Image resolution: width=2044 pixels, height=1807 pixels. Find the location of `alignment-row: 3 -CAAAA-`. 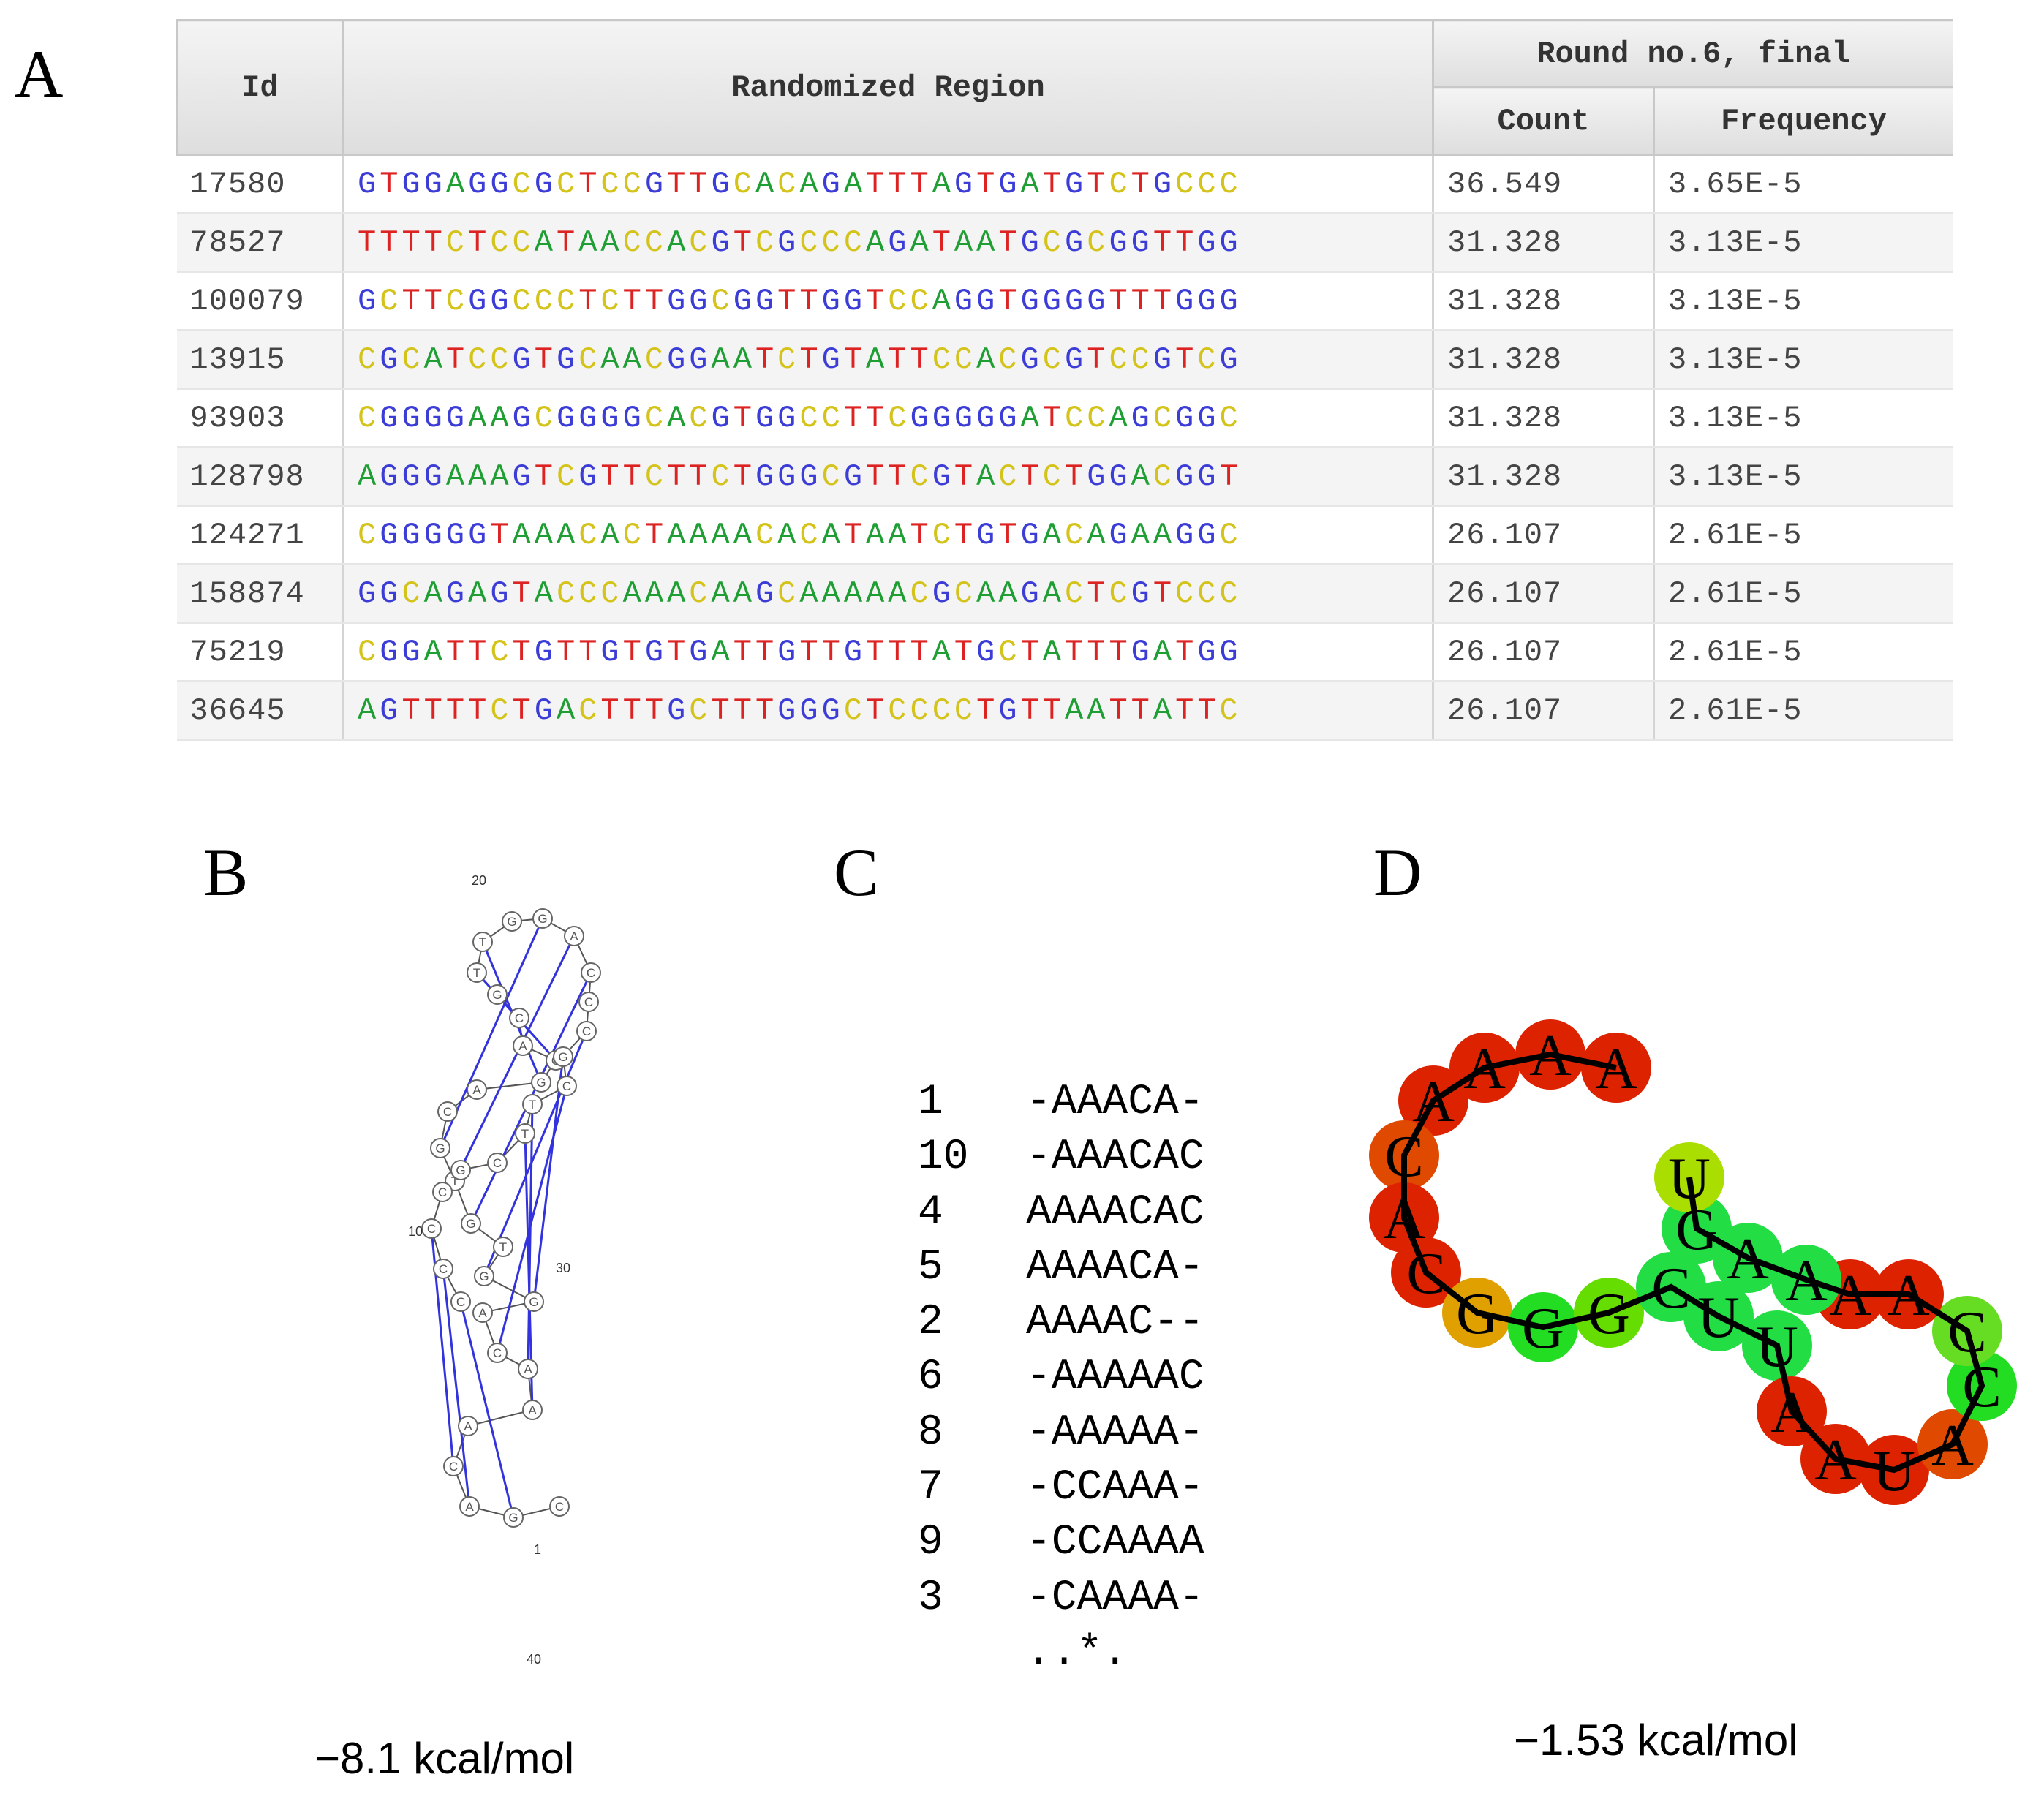

alignment-row: 3 -CAAAA- is located at coordinates (1061, 1599).